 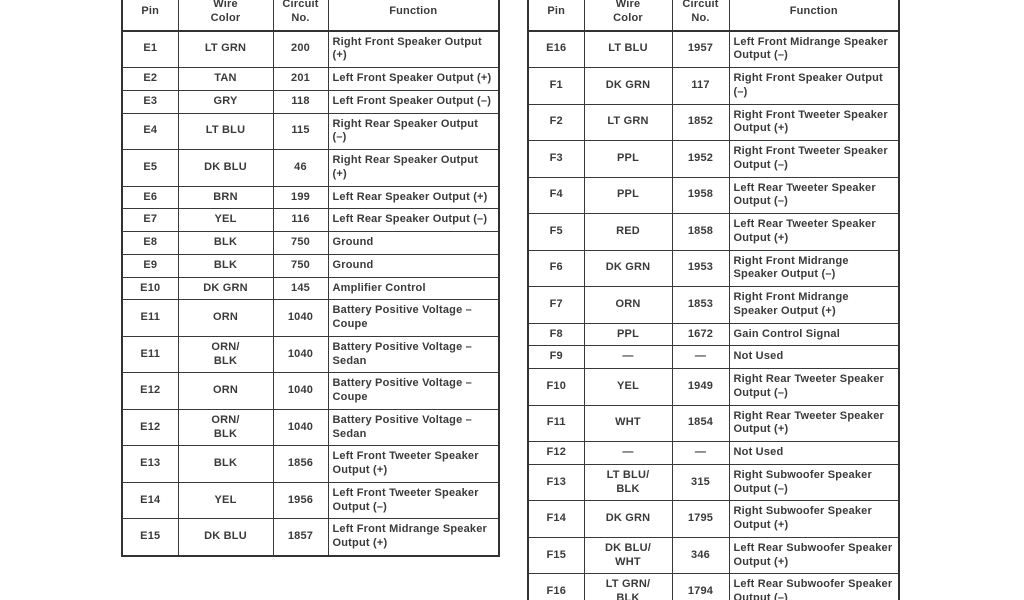 What do you see at coordinates (413, 16) in the screenshot?
I see `column-header-function: Function` at bounding box center [413, 16].